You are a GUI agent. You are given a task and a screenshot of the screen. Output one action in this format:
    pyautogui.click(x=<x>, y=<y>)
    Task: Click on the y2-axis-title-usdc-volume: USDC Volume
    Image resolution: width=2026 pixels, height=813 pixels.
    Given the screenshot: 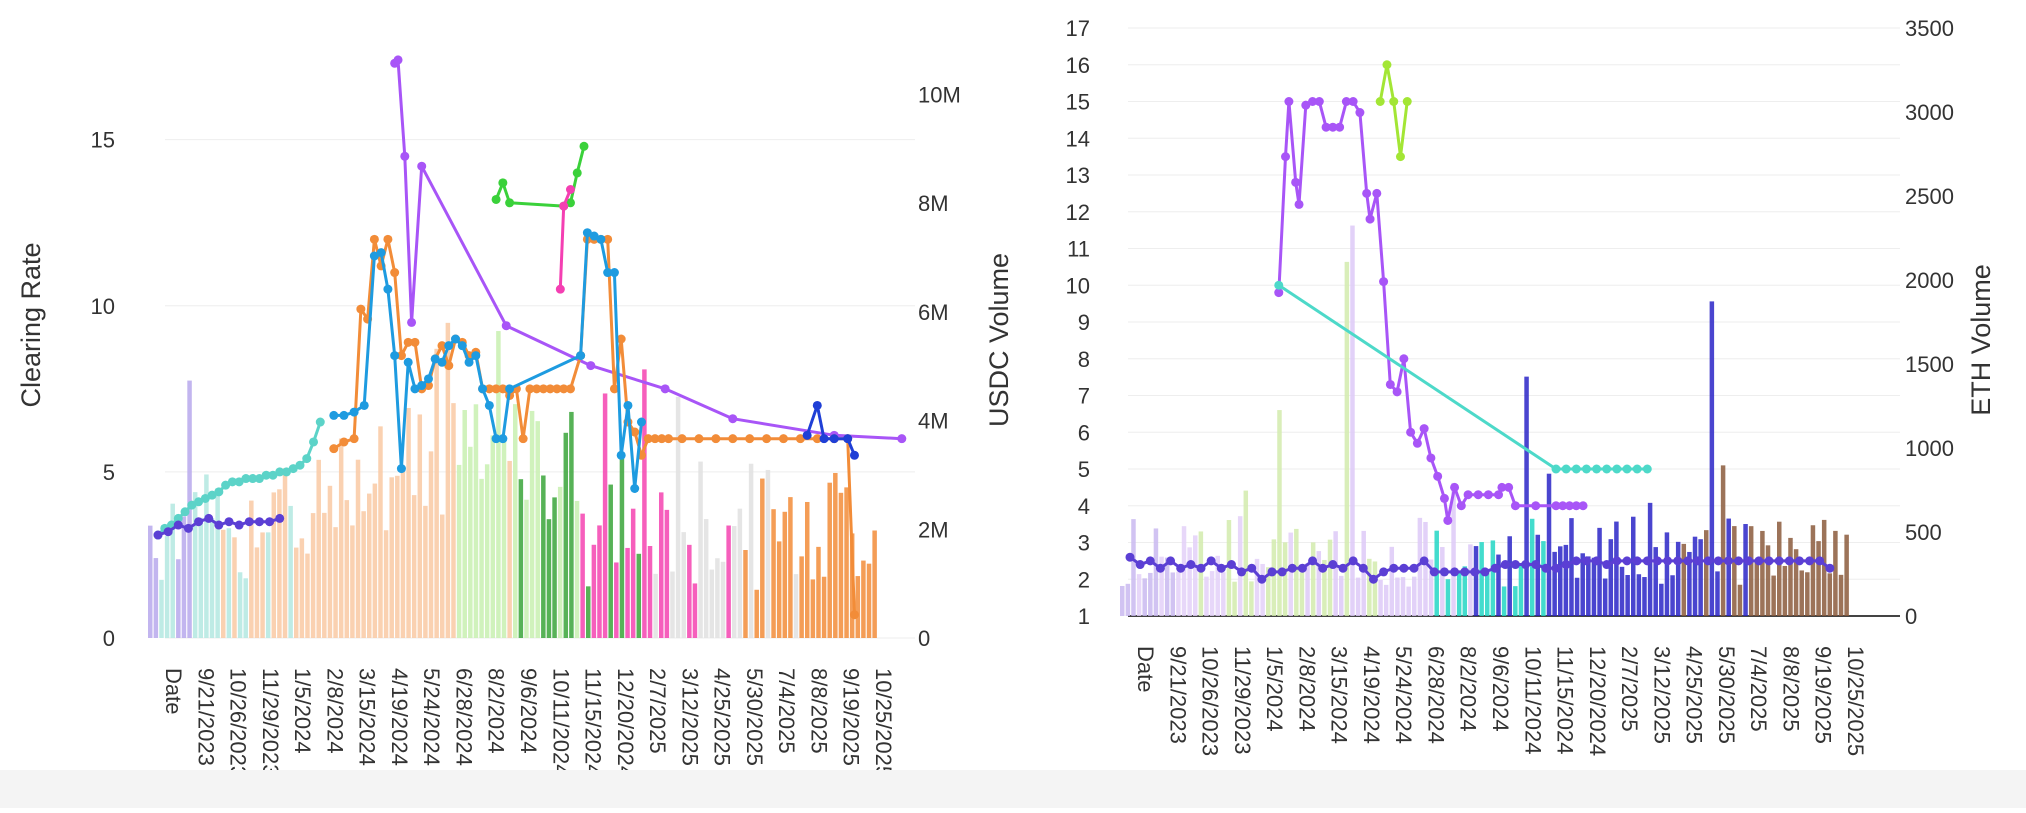 What is the action you would take?
    pyautogui.click(x=999, y=340)
    